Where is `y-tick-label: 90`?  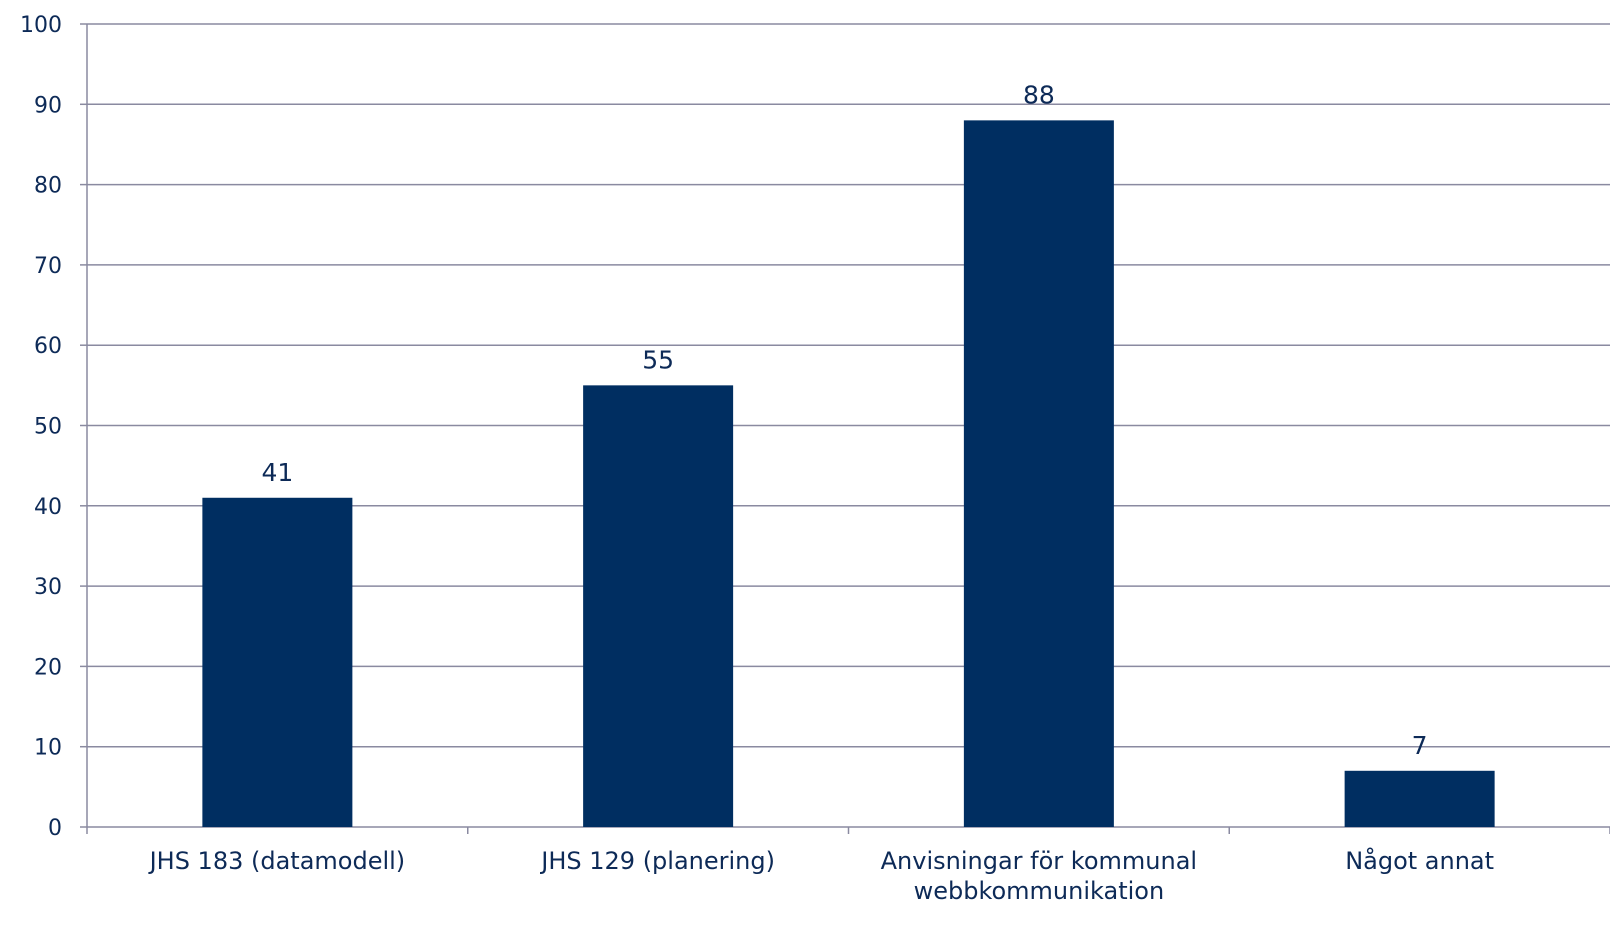
y-tick-label: 90 is located at coordinates (48, 105).